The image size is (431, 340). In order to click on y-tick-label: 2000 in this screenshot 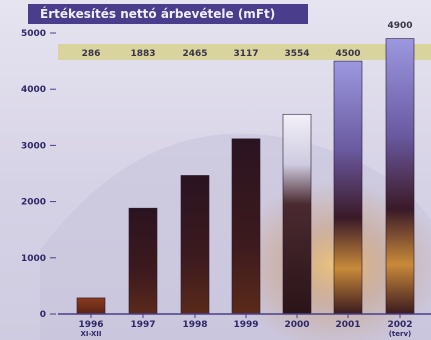, I will do `click(33, 203)`.